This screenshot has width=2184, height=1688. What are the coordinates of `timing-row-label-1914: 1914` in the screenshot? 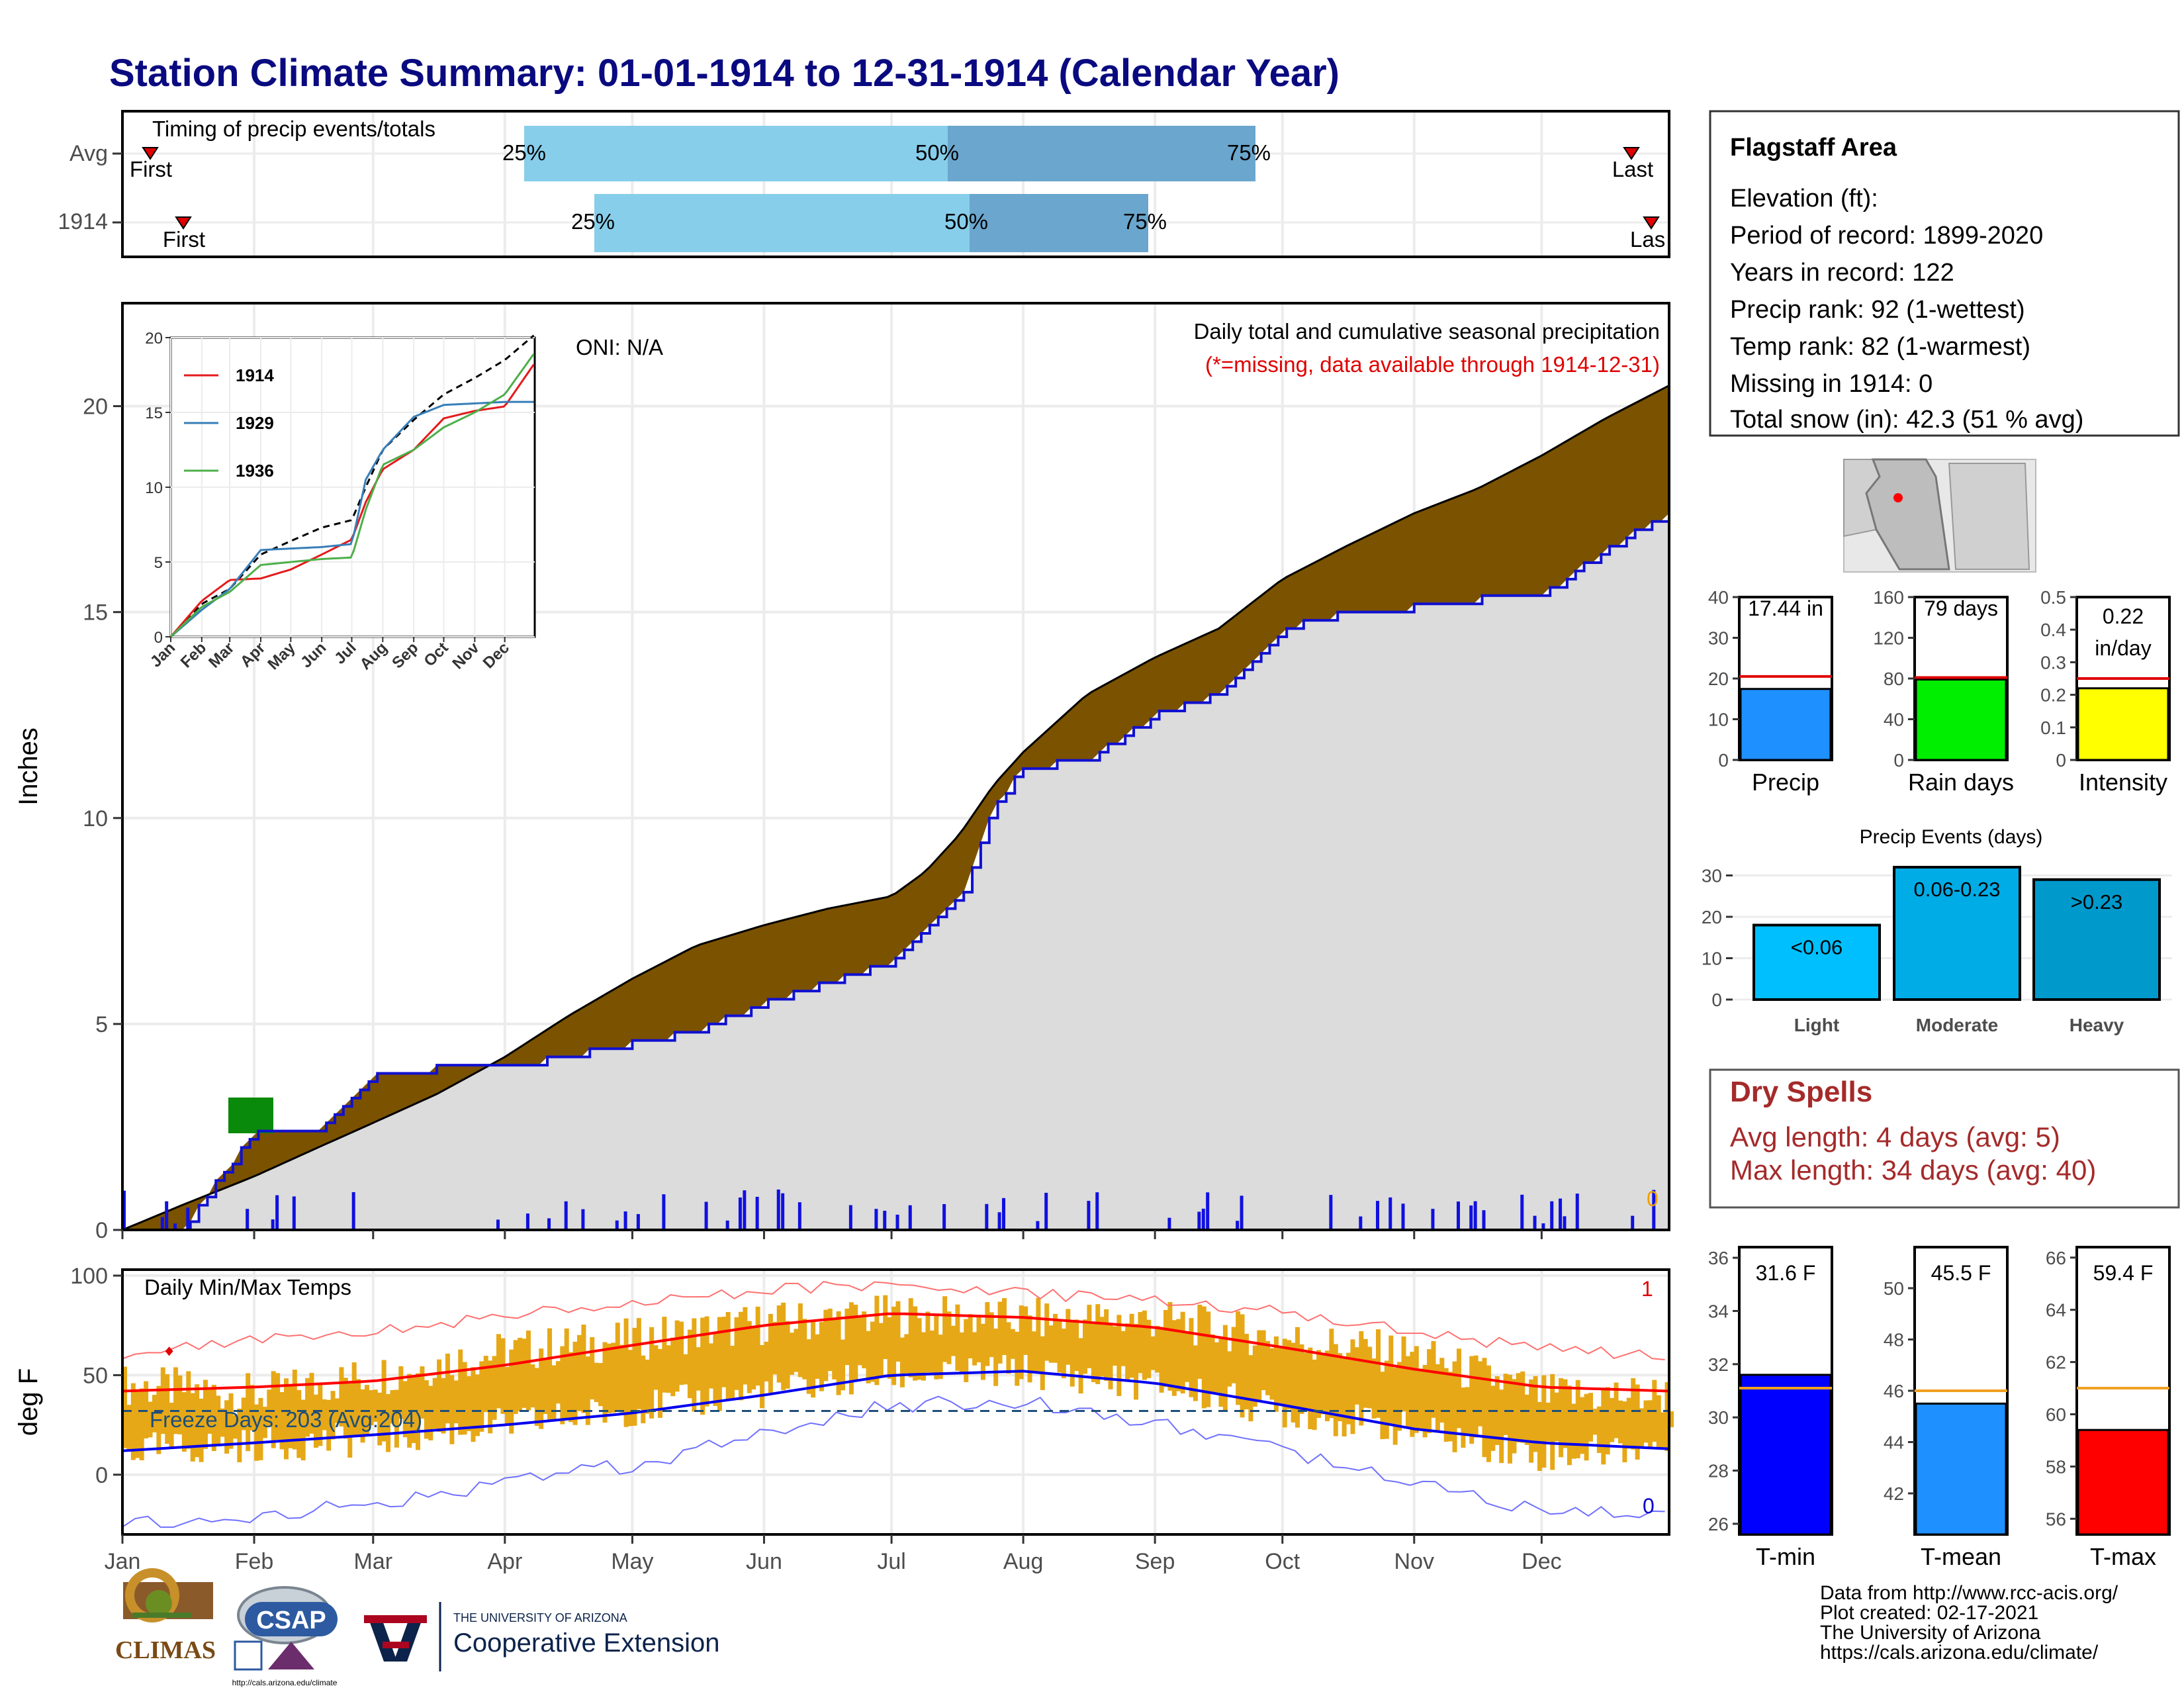 It's located at (83, 221).